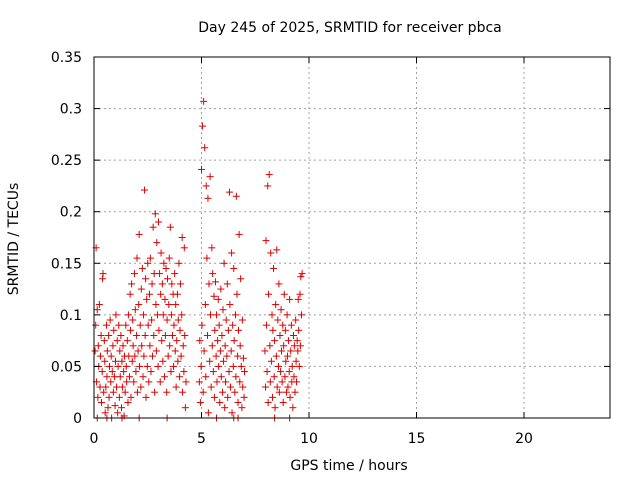 This screenshot has width=640, height=480. I want to click on x-axis-label: GPS time / hours, so click(348, 466).